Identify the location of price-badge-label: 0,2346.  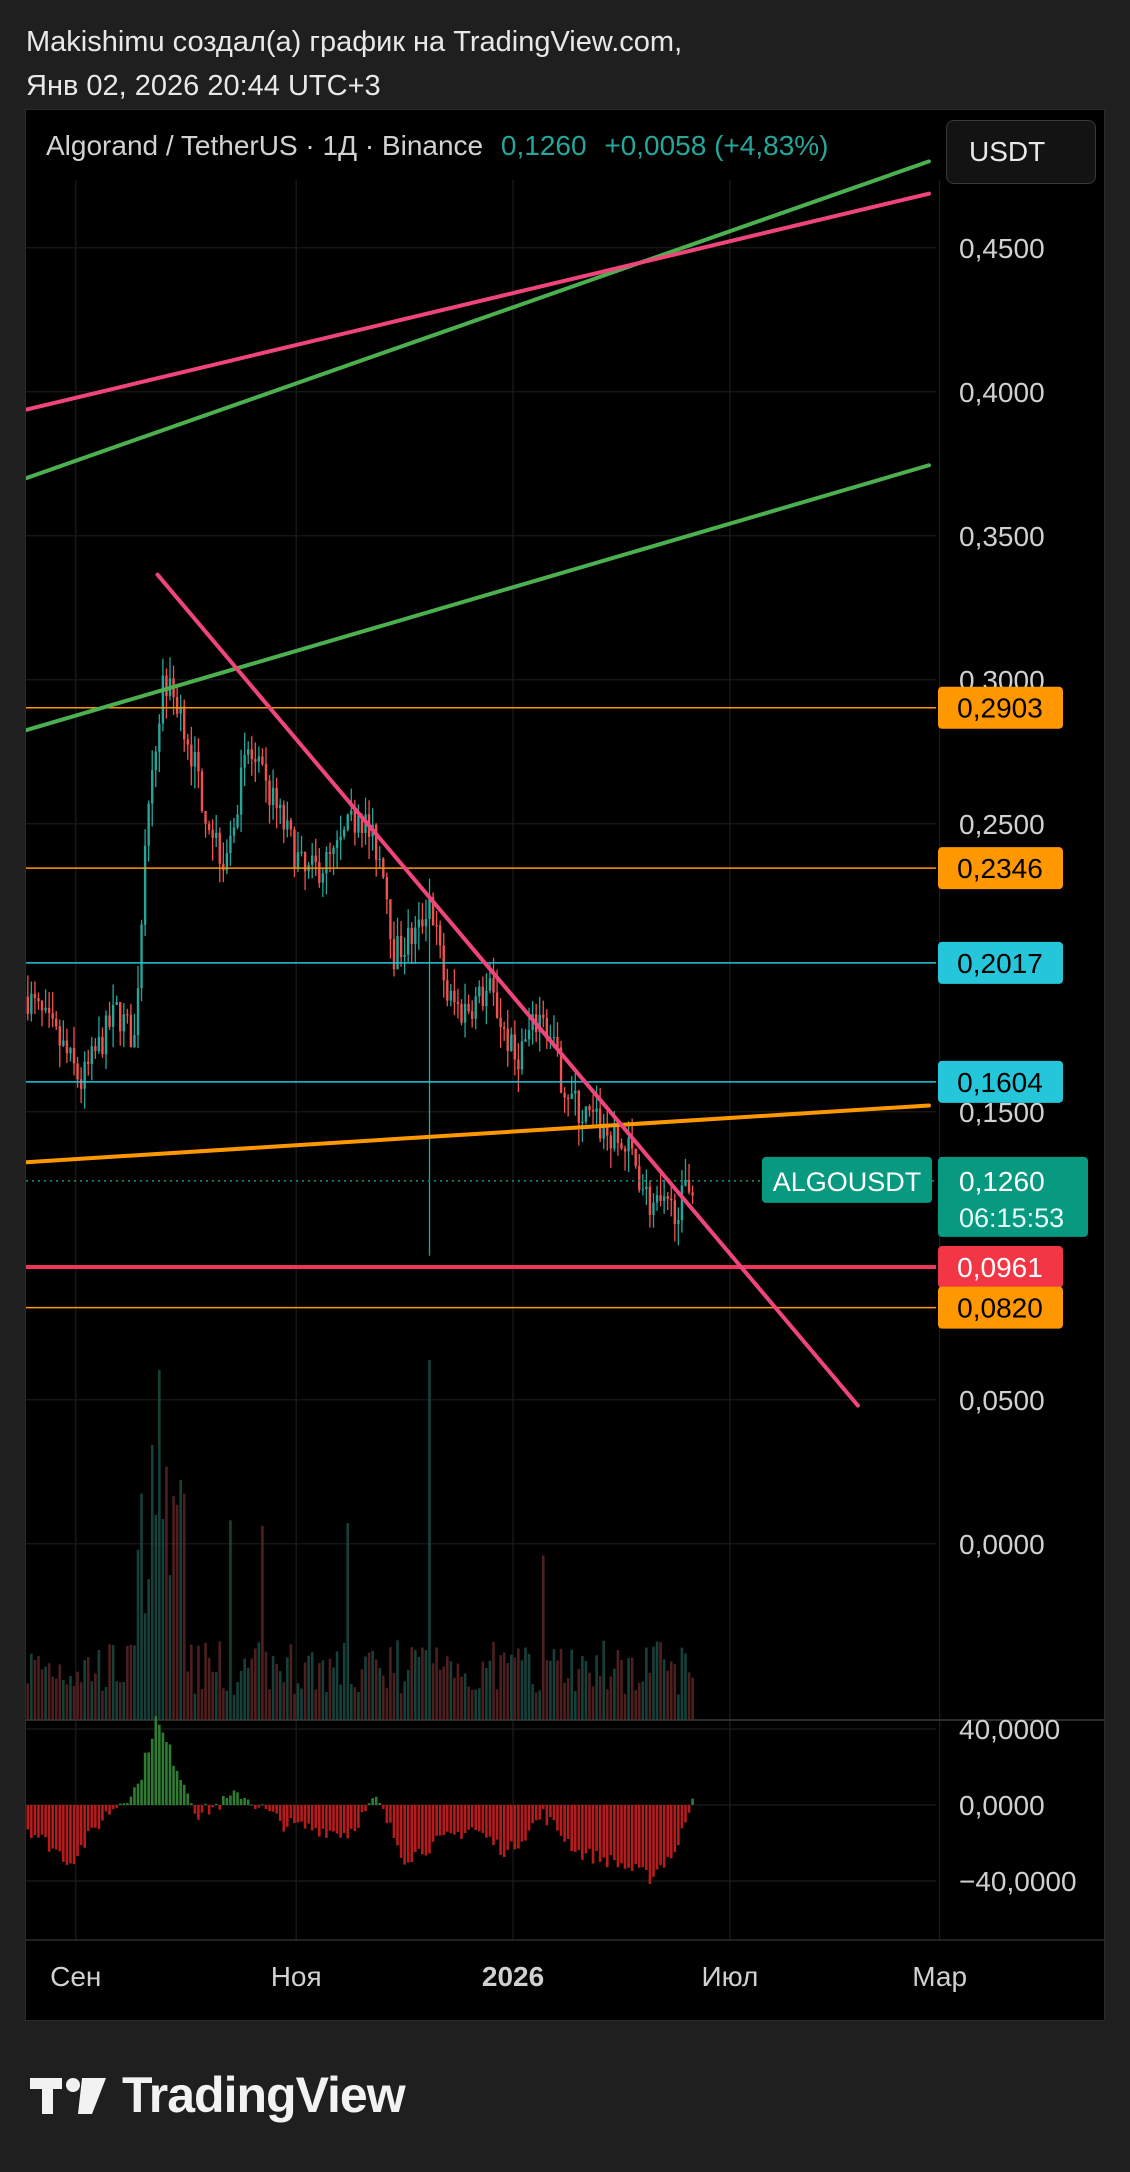
(1000, 868).